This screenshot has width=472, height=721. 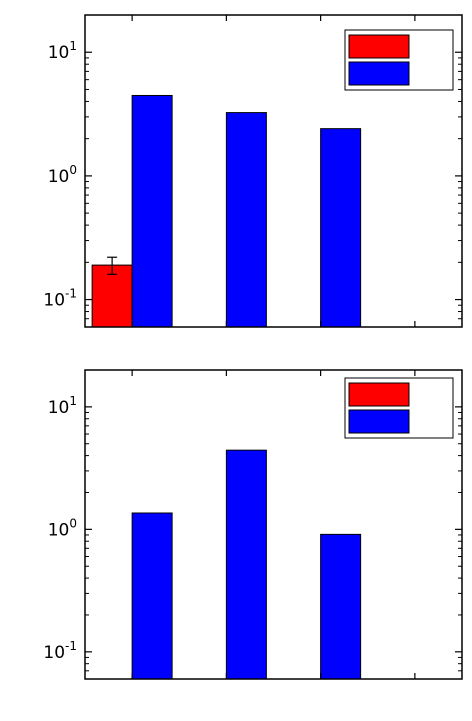 What do you see at coordinates (112, 296) in the screenshot?
I see `bar-edx-pd` at bounding box center [112, 296].